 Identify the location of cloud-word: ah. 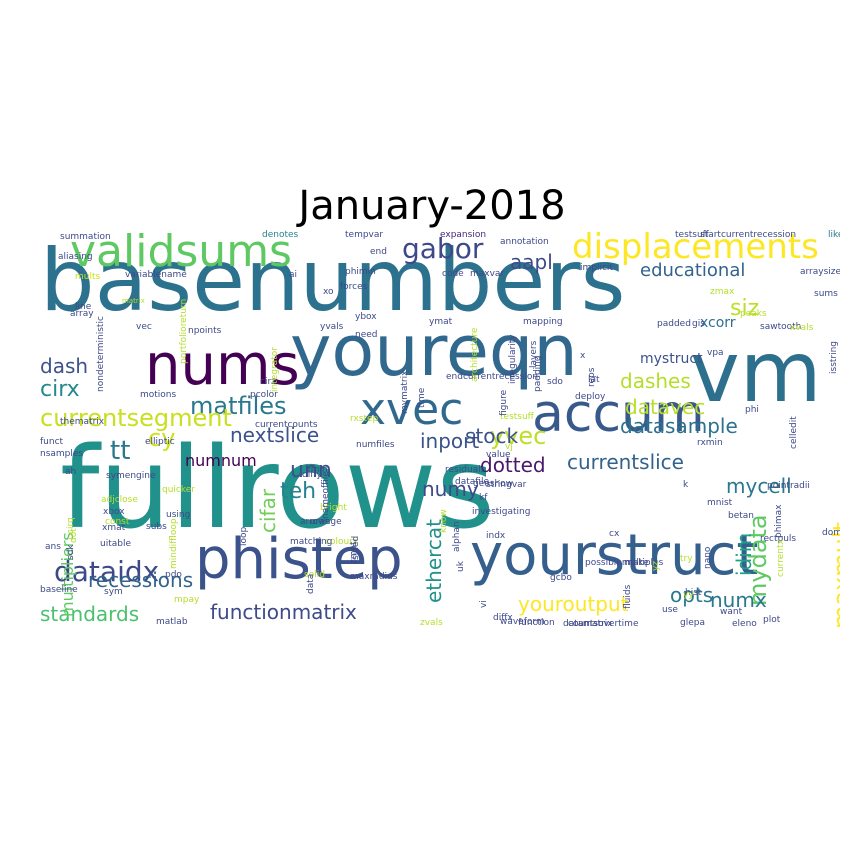
(71, 472).